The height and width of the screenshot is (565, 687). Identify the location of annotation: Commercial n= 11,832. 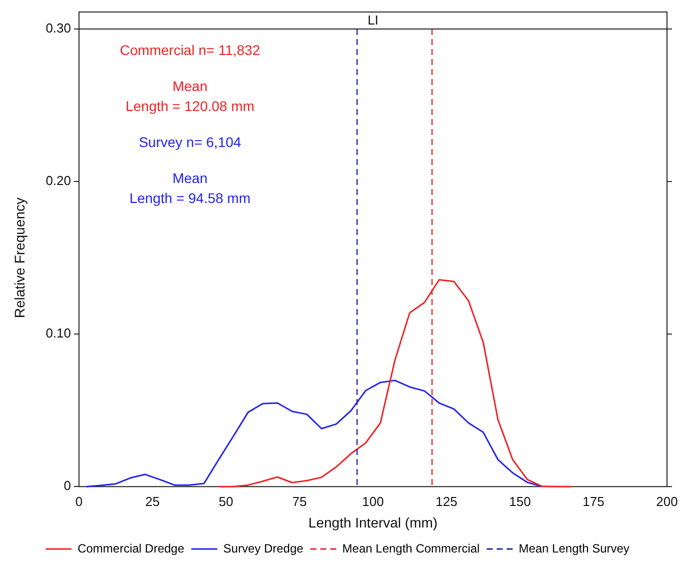
(190, 50).